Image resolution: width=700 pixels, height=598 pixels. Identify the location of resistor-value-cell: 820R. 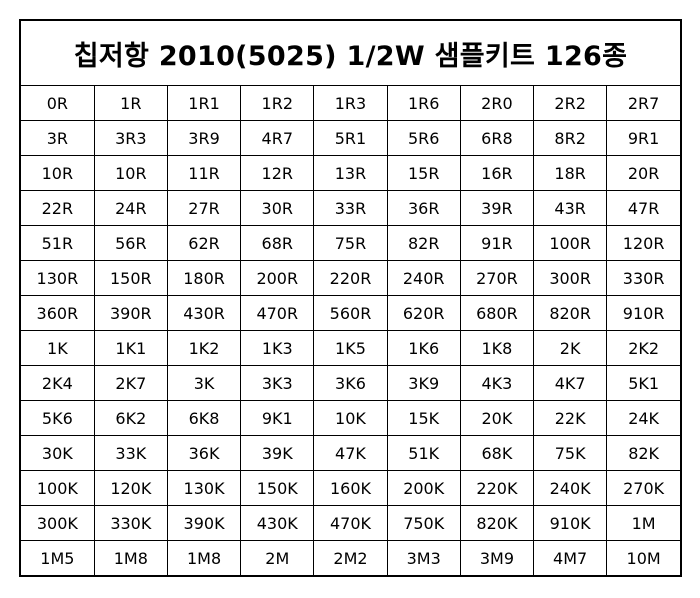
(570, 313).